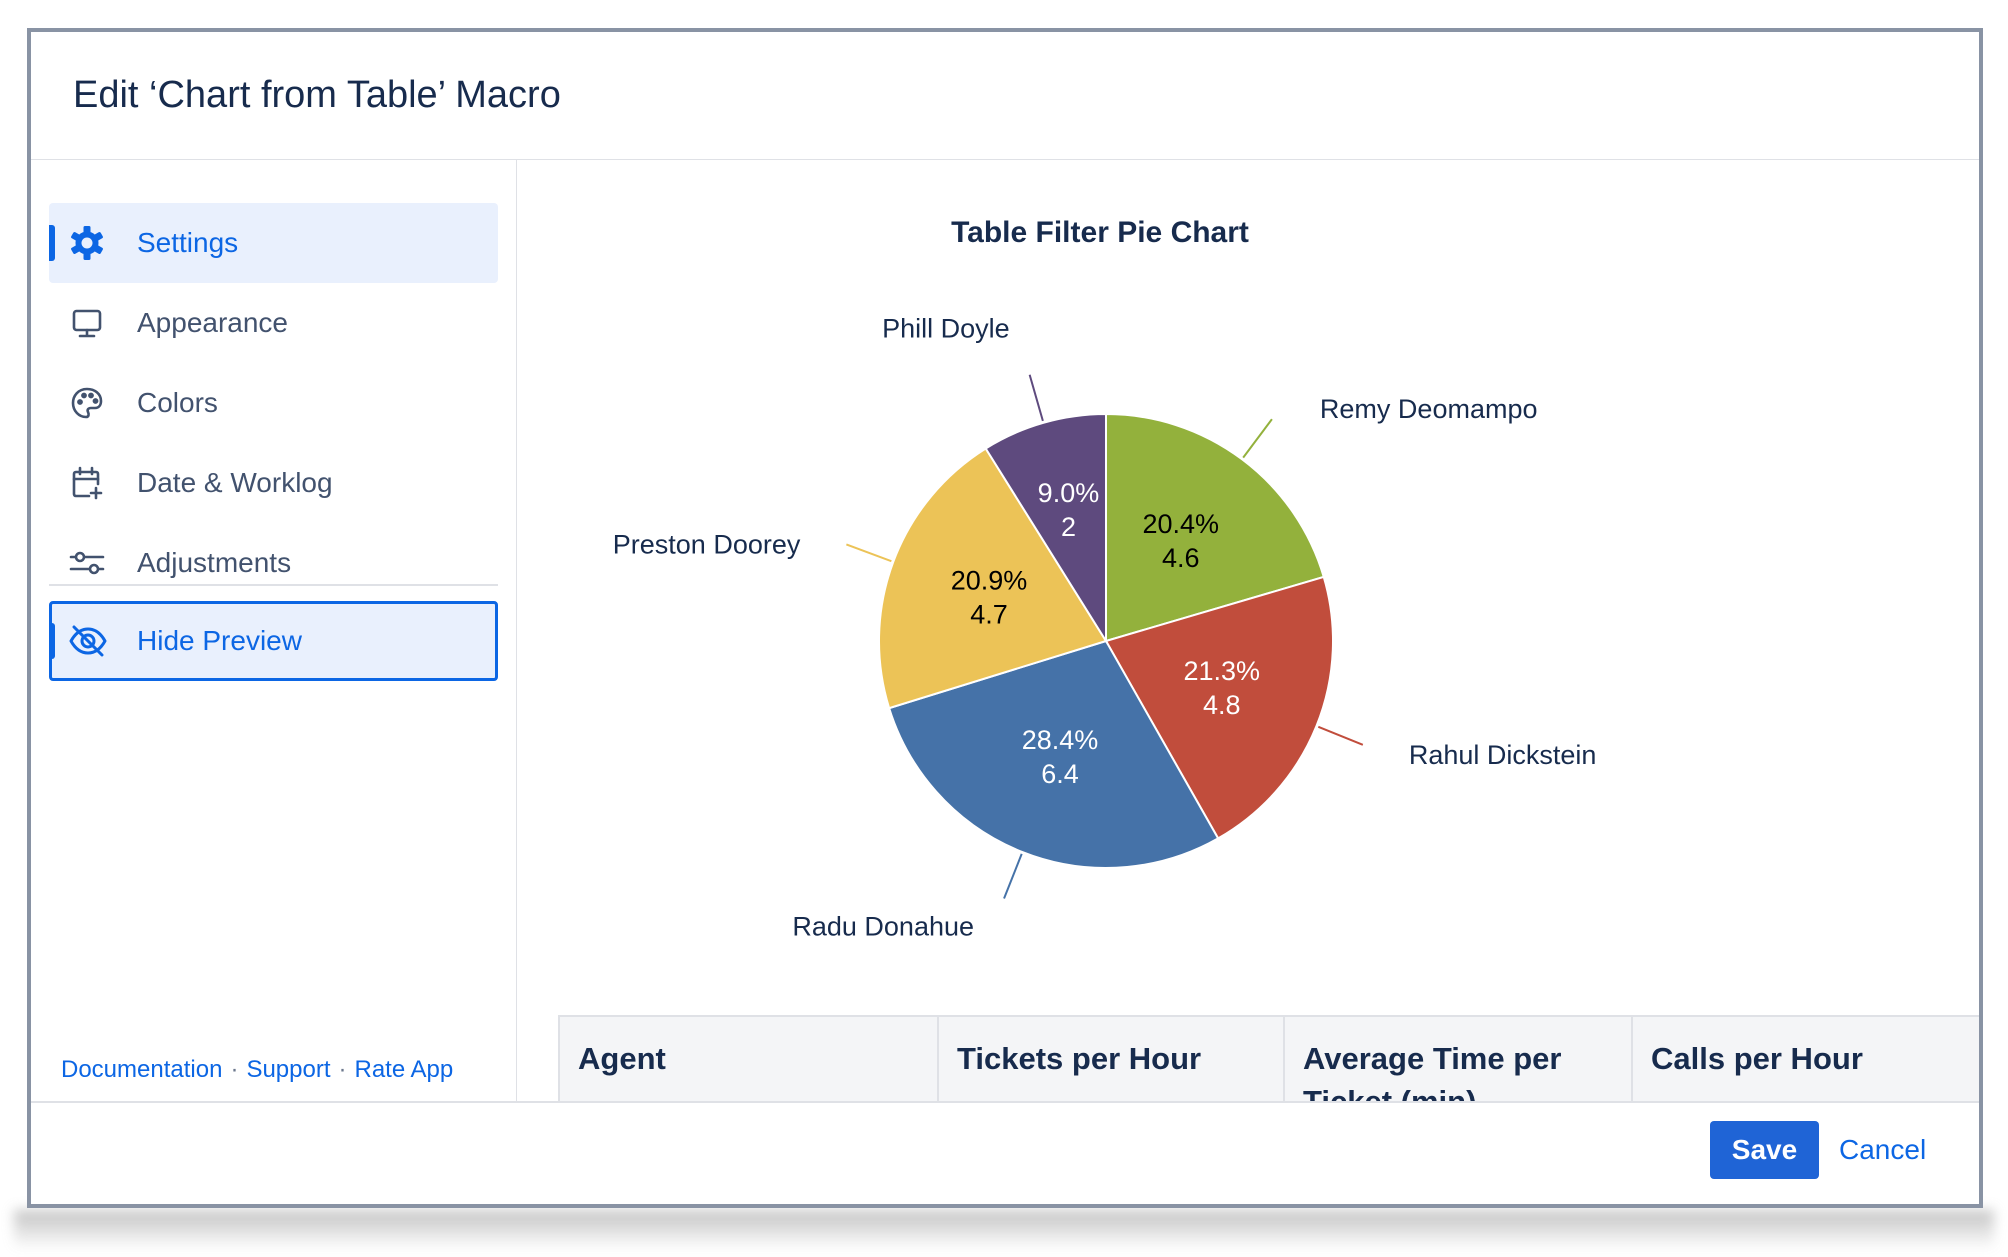 The width and height of the screenshot is (2008, 1257). What do you see at coordinates (1764, 1150) in the screenshot?
I see `save-button: Save` at bounding box center [1764, 1150].